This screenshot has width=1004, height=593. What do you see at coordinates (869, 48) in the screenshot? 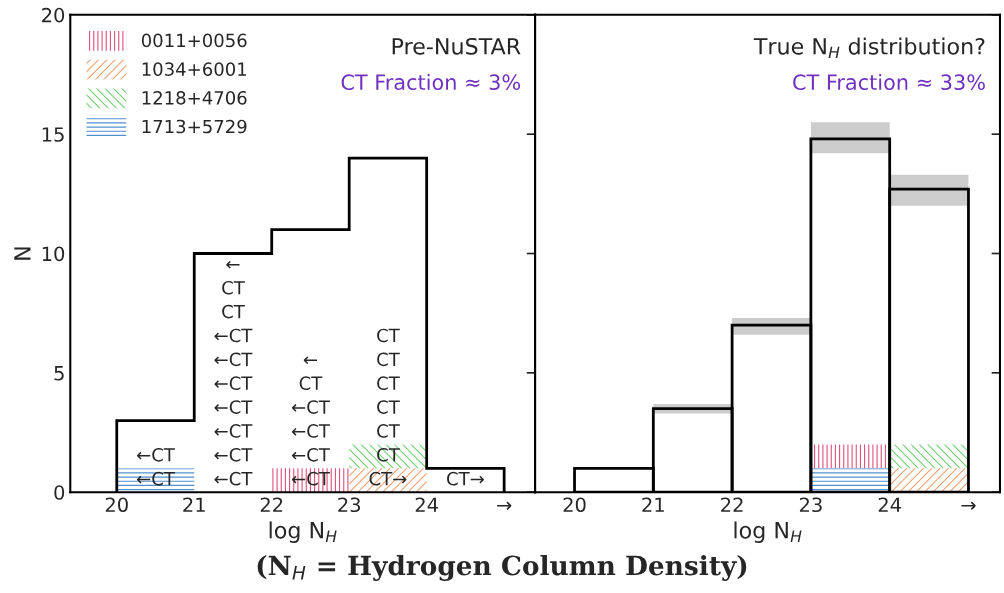
I see `text: True N$_{H}$ distribution?` at bounding box center [869, 48].